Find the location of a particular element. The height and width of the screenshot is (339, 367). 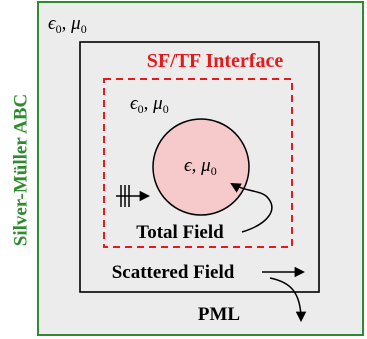

pml-label: PML is located at coordinates (219, 314).